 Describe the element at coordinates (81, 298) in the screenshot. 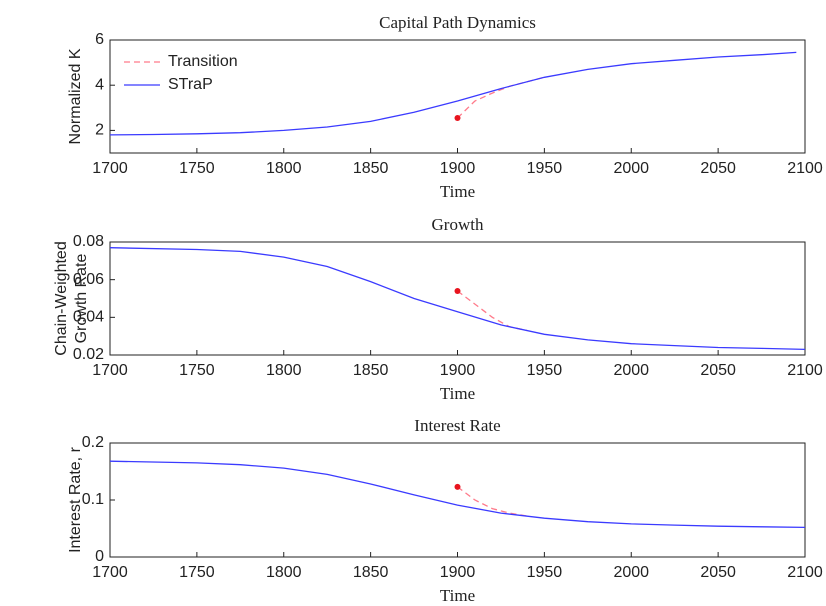

I see `y-axis-label: Growth Rate` at that location.